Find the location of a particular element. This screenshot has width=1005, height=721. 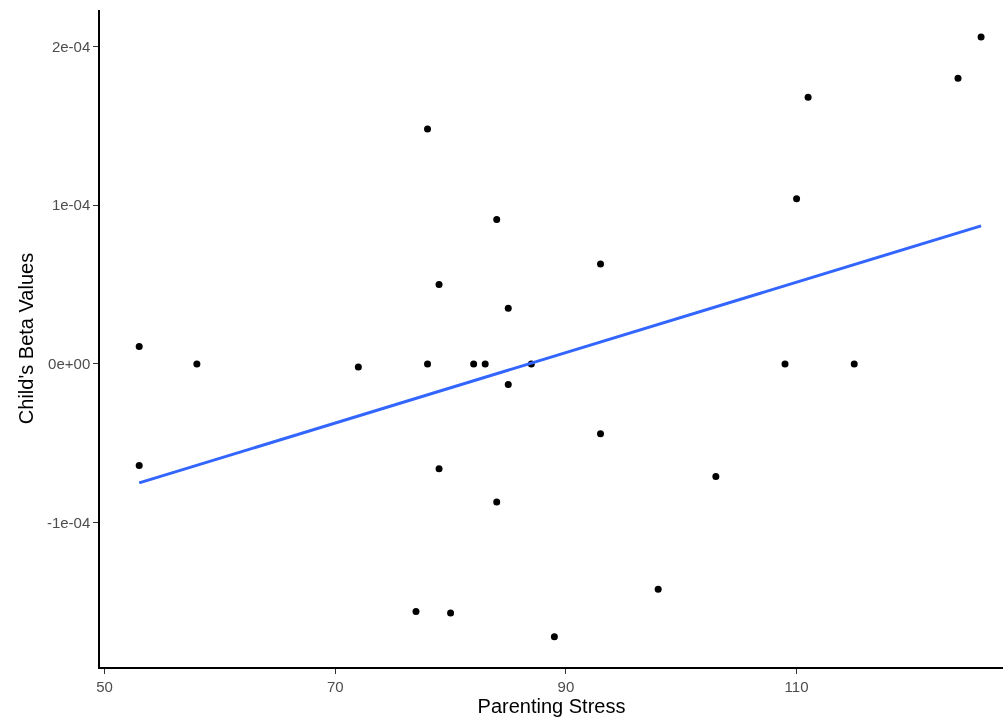

y-tick-label: 2e-04 is located at coordinates (71, 46).